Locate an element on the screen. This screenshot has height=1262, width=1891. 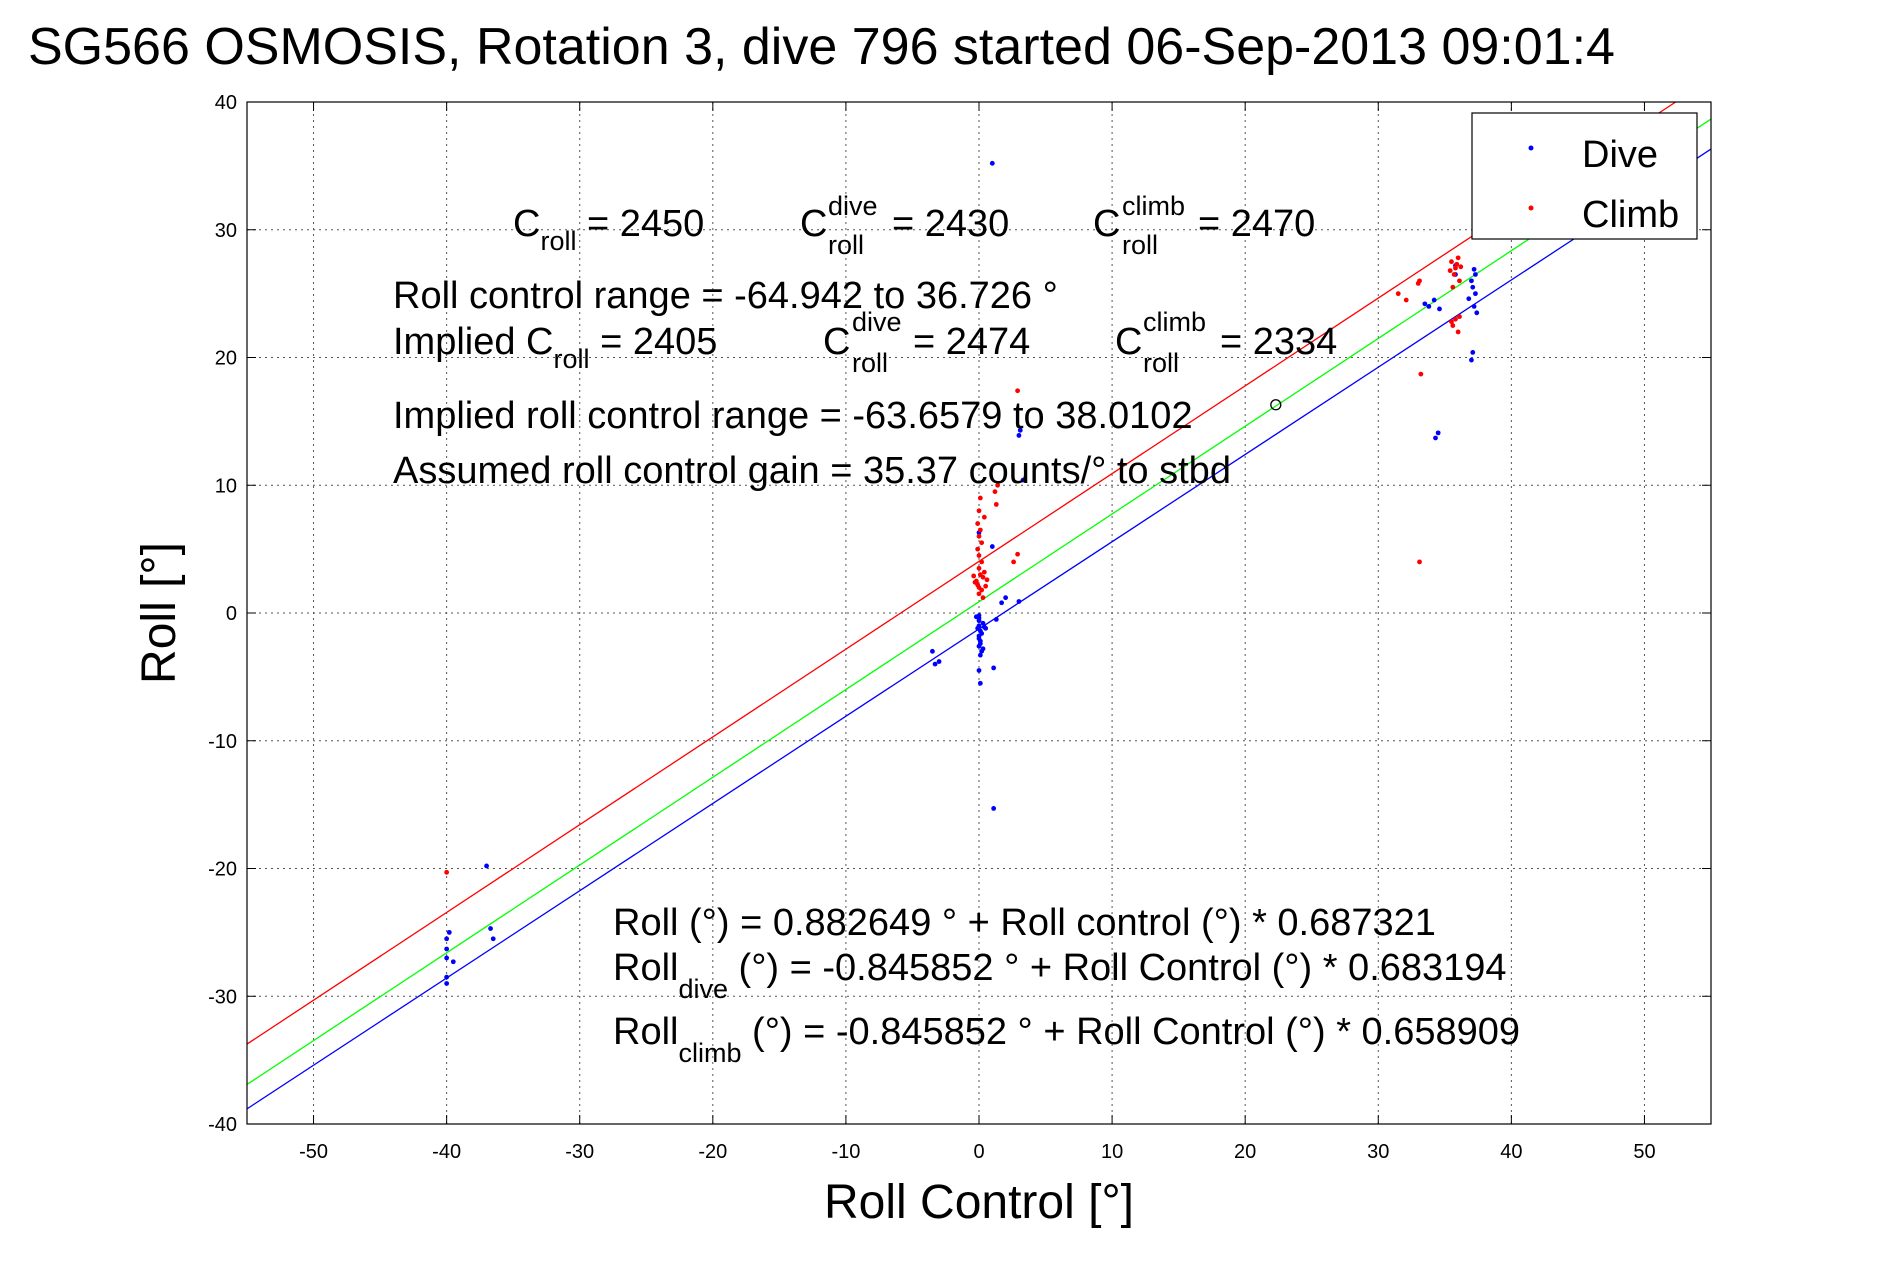
x-tick-labels: -50 -40 -30 -20 -10 0 10 20 30 40 50 is located at coordinates (977, 1152).